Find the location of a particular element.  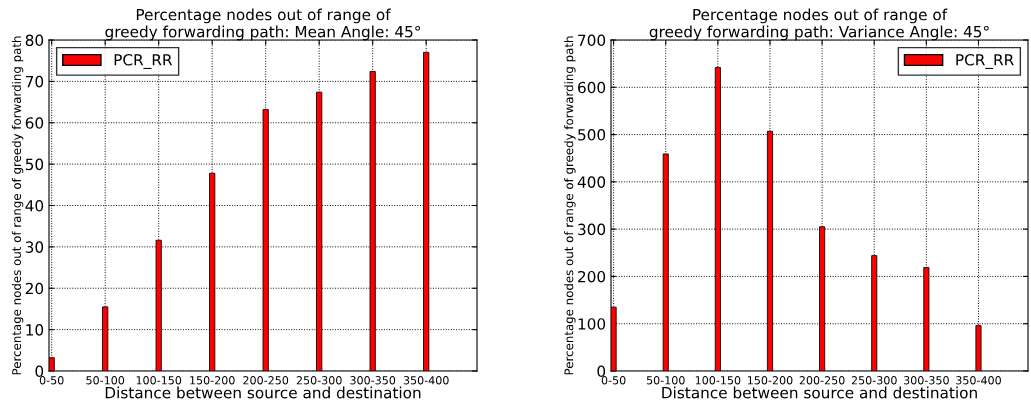

y-tick-label: 700 is located at coordinates (592, 40).